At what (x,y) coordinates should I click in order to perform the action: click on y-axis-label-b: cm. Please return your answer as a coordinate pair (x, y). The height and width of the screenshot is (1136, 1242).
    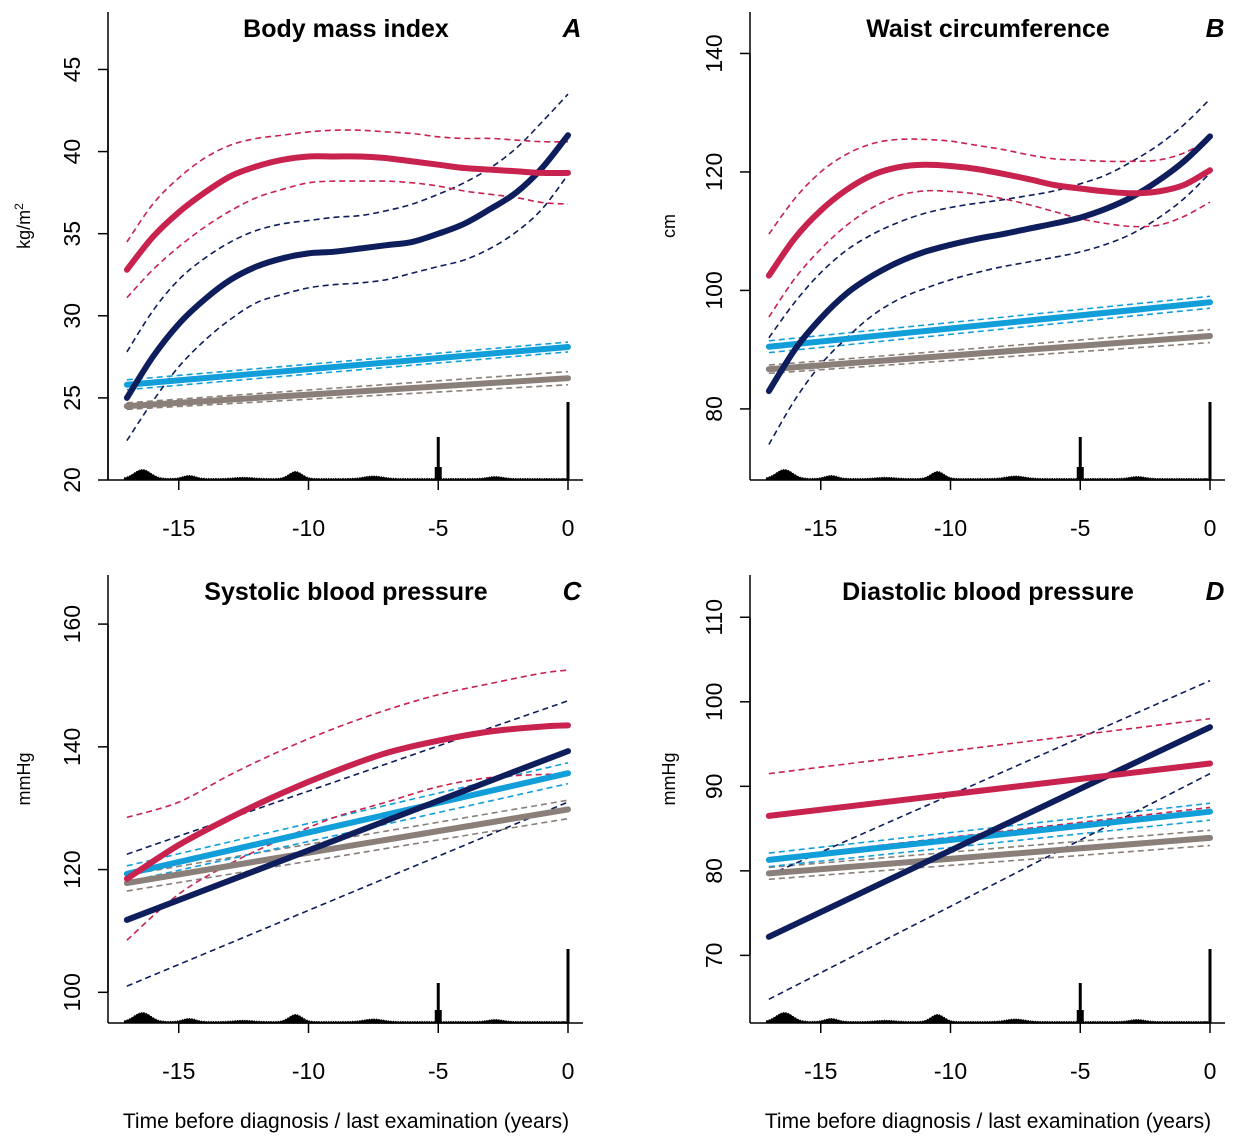
    Looking at the image, I should click on (669, 226).